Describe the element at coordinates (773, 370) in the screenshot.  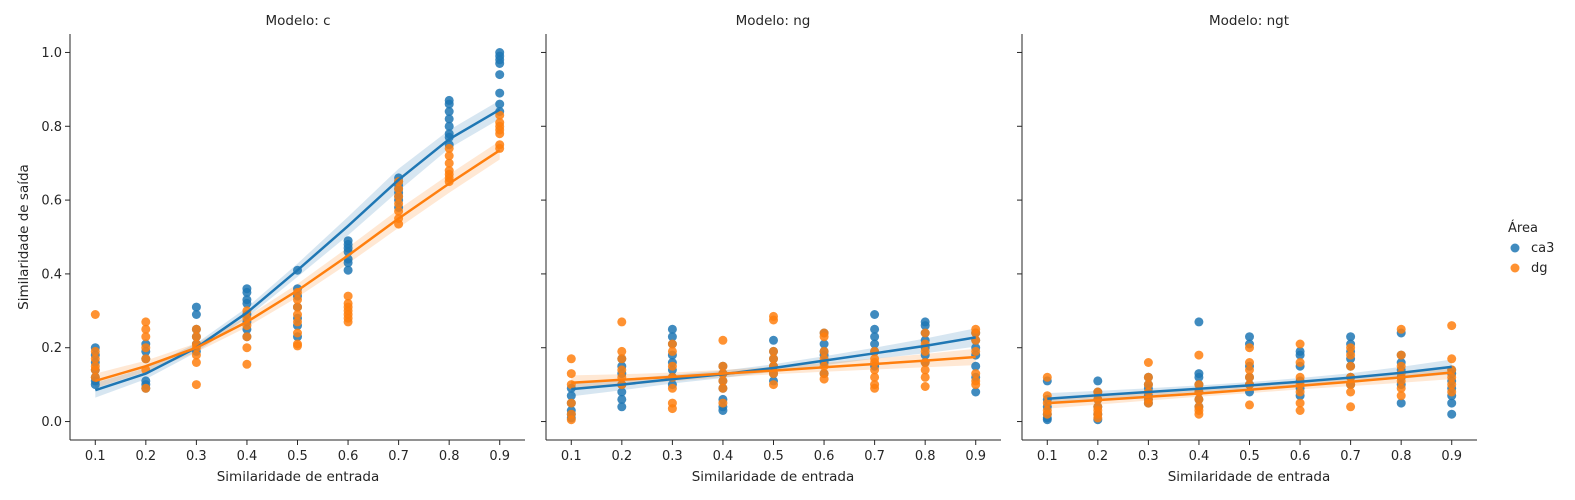
I see `fit-line-dg` at that location.